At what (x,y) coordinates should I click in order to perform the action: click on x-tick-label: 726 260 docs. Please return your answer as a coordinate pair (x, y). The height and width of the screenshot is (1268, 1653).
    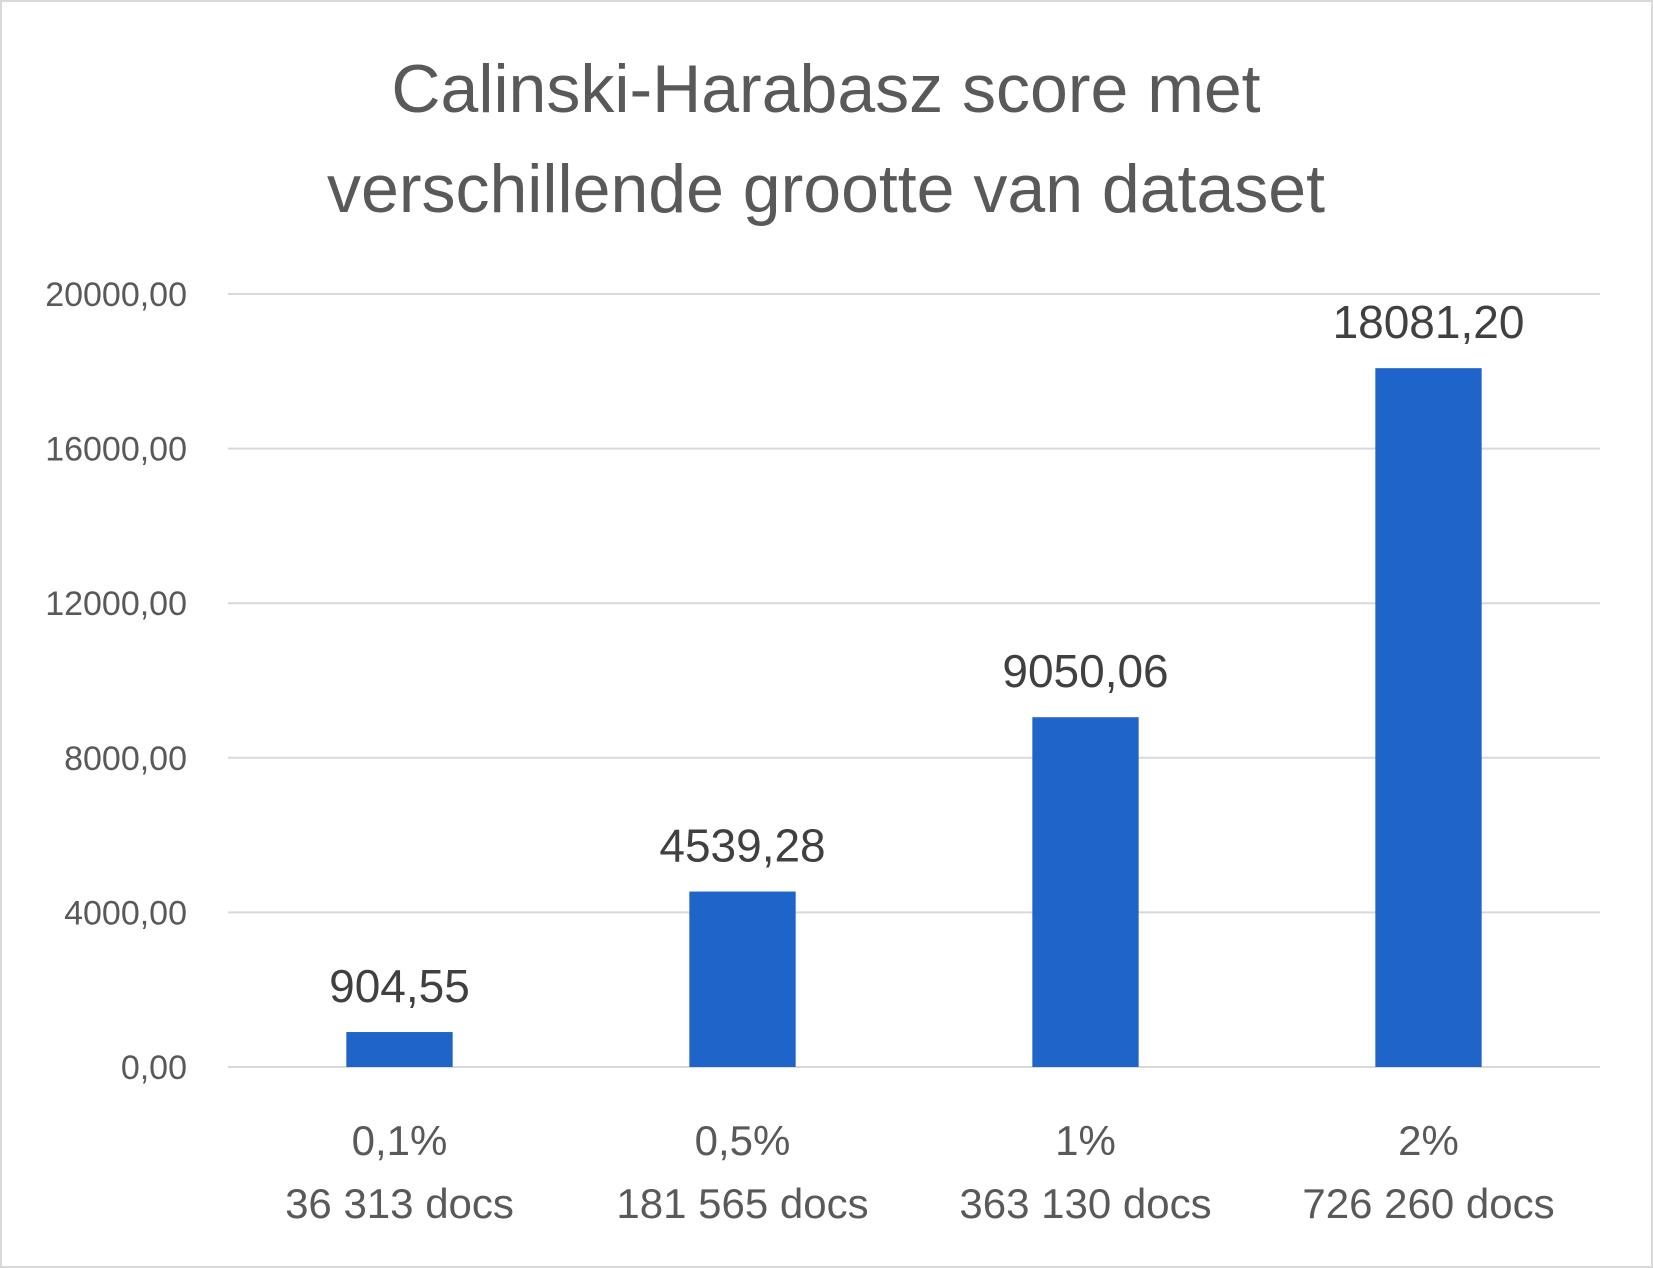
    Looking at the image, I should click on (1428, 1203).